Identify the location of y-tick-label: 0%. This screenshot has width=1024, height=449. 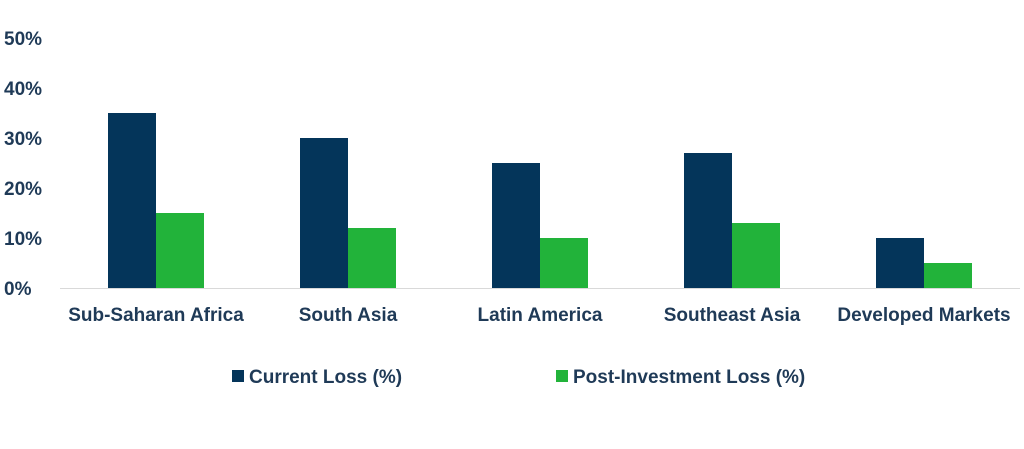
(18, 289).